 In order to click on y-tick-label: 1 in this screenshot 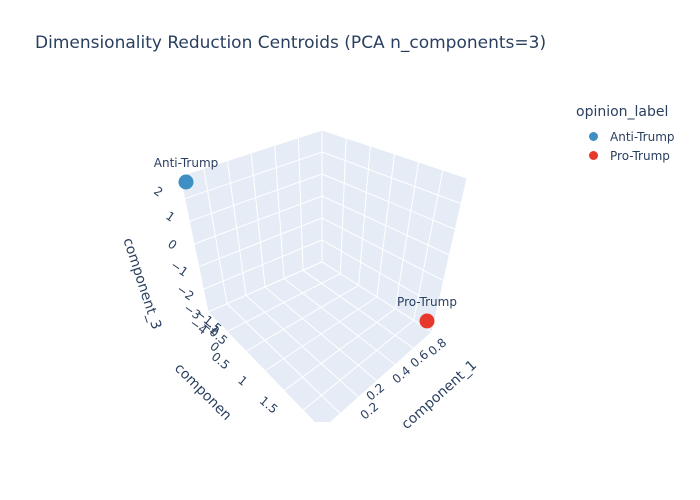, I will do `click(242, 381)`.